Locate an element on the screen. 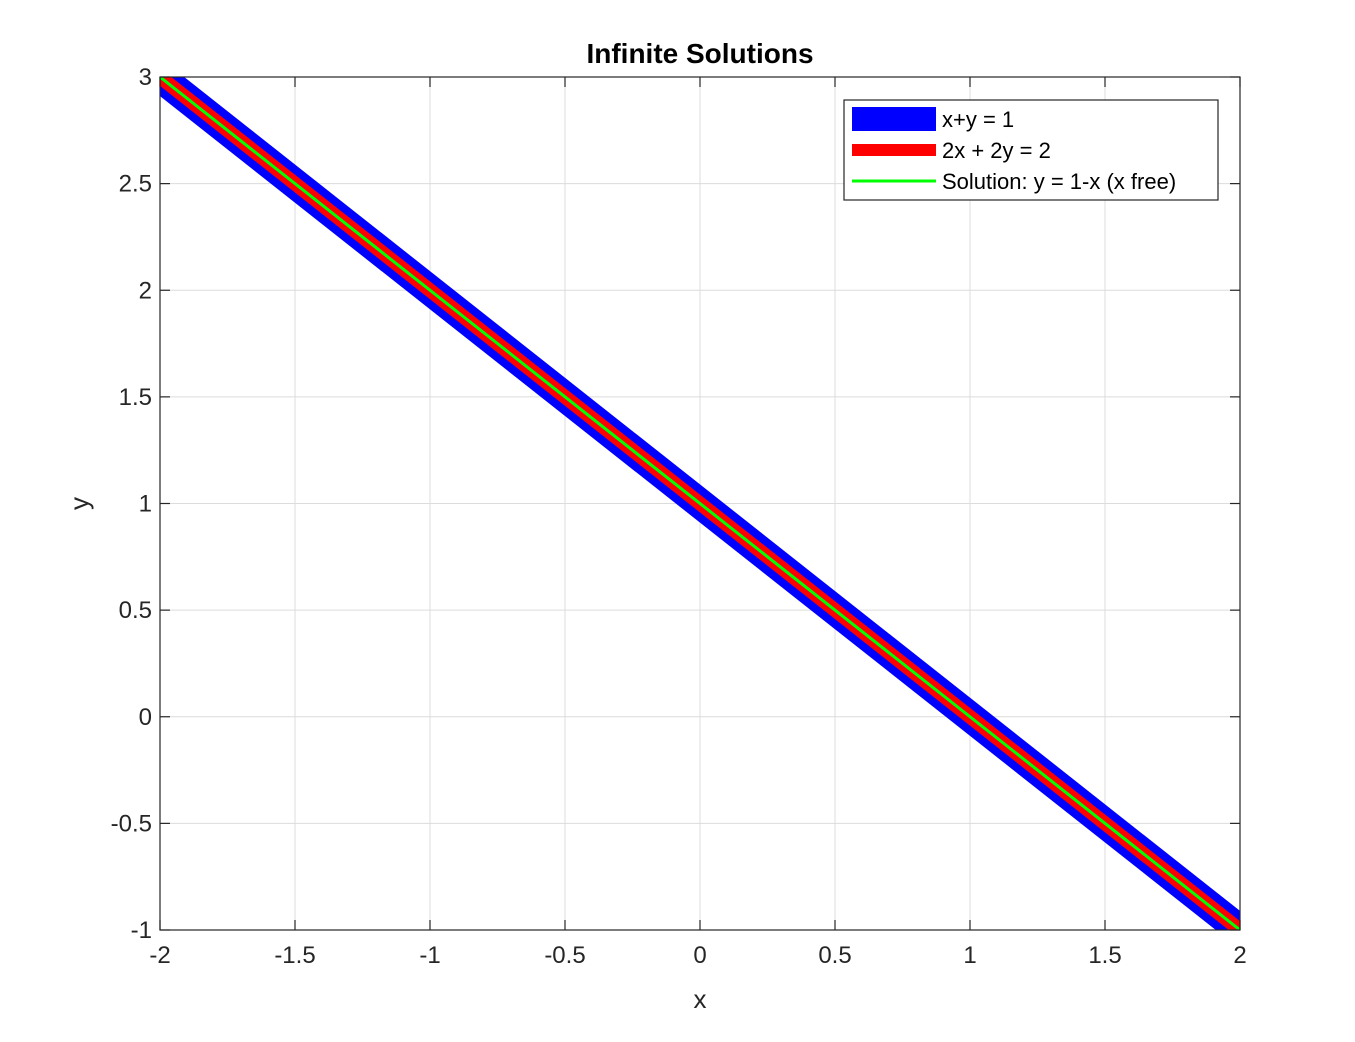 This screenshot has width=1355, height=1042. x-tick-label: 2 is located at coordinates (1239, 955).